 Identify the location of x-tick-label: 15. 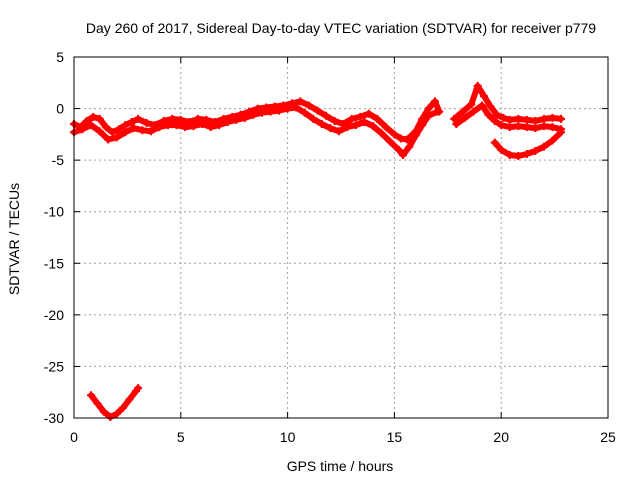
(395, 437).